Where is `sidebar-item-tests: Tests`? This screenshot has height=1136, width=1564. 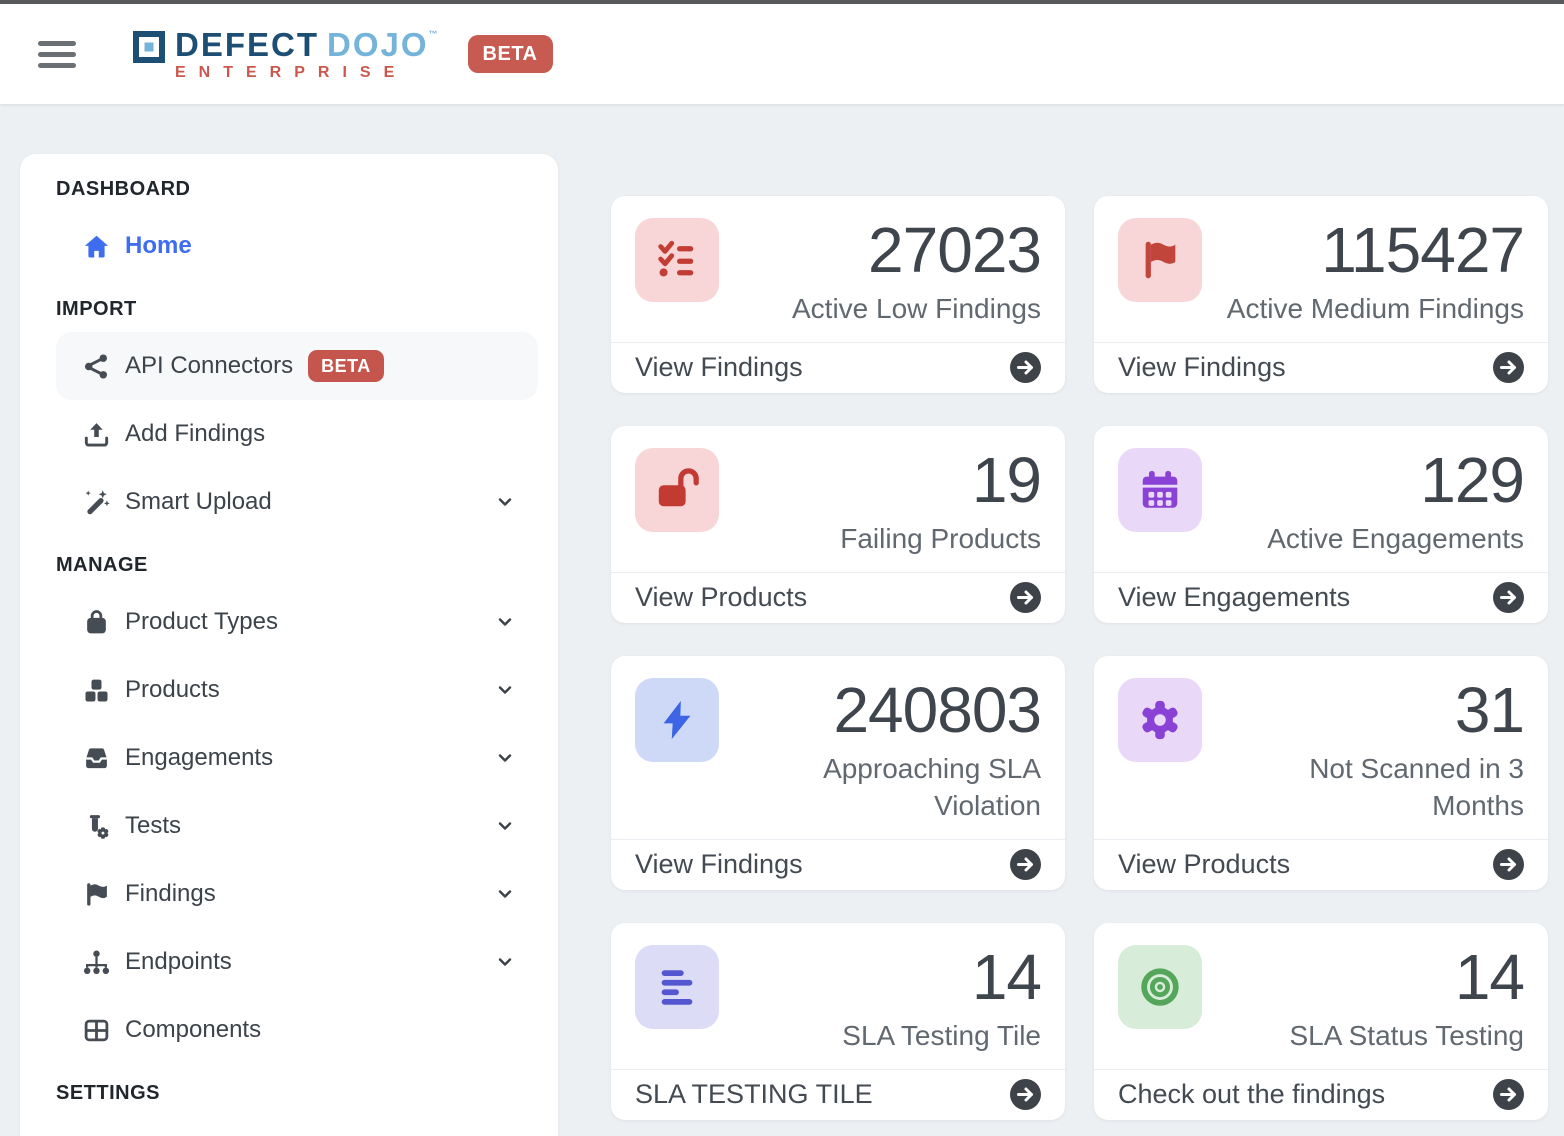
sidebar-item-tests: Tests is located at coordinates (297, 826).